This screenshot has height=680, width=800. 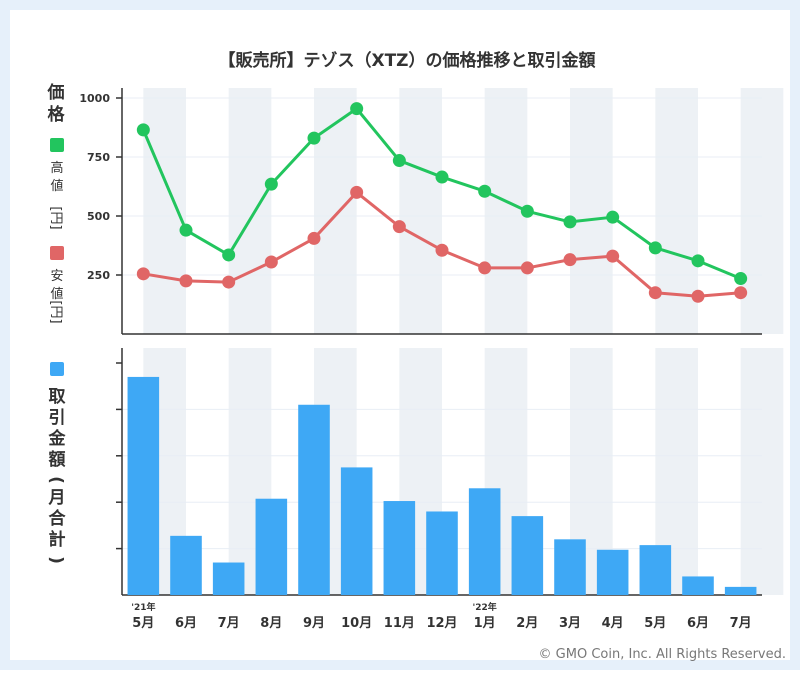 What do you see at coordinates (55, 217) in the screenshot?
I see `high-unit-label: [円]` at bounding box center [55, 217].